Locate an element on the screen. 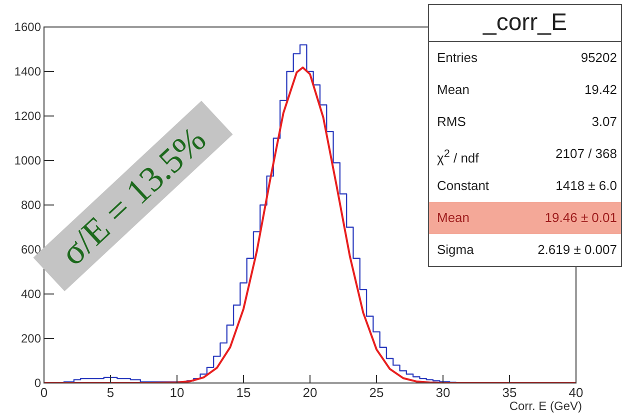 This screenshot has width=626, height=417. x-tick-label: 20 is located at coordinates (310, 392).